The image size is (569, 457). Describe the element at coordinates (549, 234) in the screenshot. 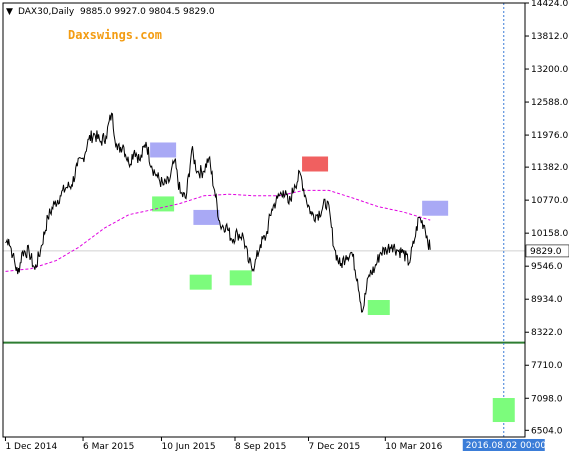

I see `y-tick-label-7: 10158.0` at that location.